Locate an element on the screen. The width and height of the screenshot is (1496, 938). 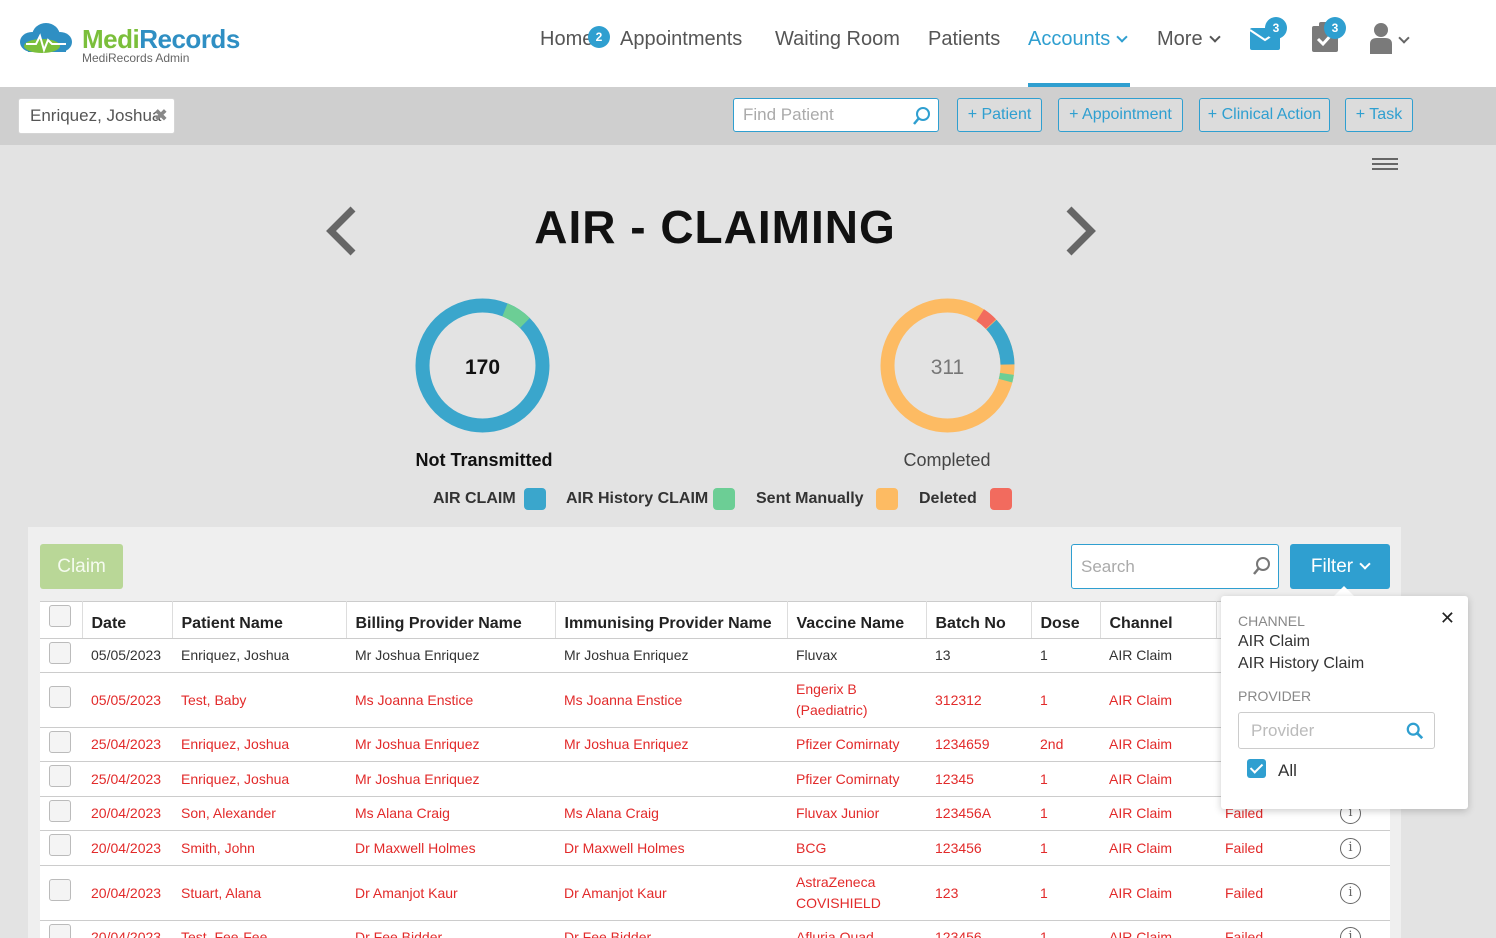
filter-provider-heading: PROVIDER is located at coordinates (1275, 696).